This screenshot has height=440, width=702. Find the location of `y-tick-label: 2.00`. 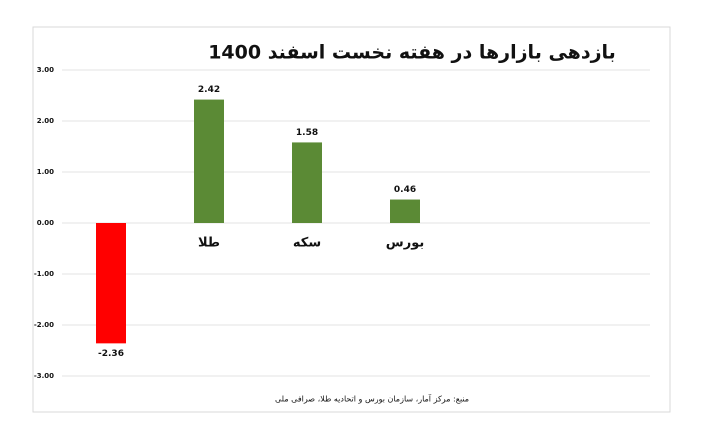

y-tick-label: 2.00 is located at coordinates (45, 121).